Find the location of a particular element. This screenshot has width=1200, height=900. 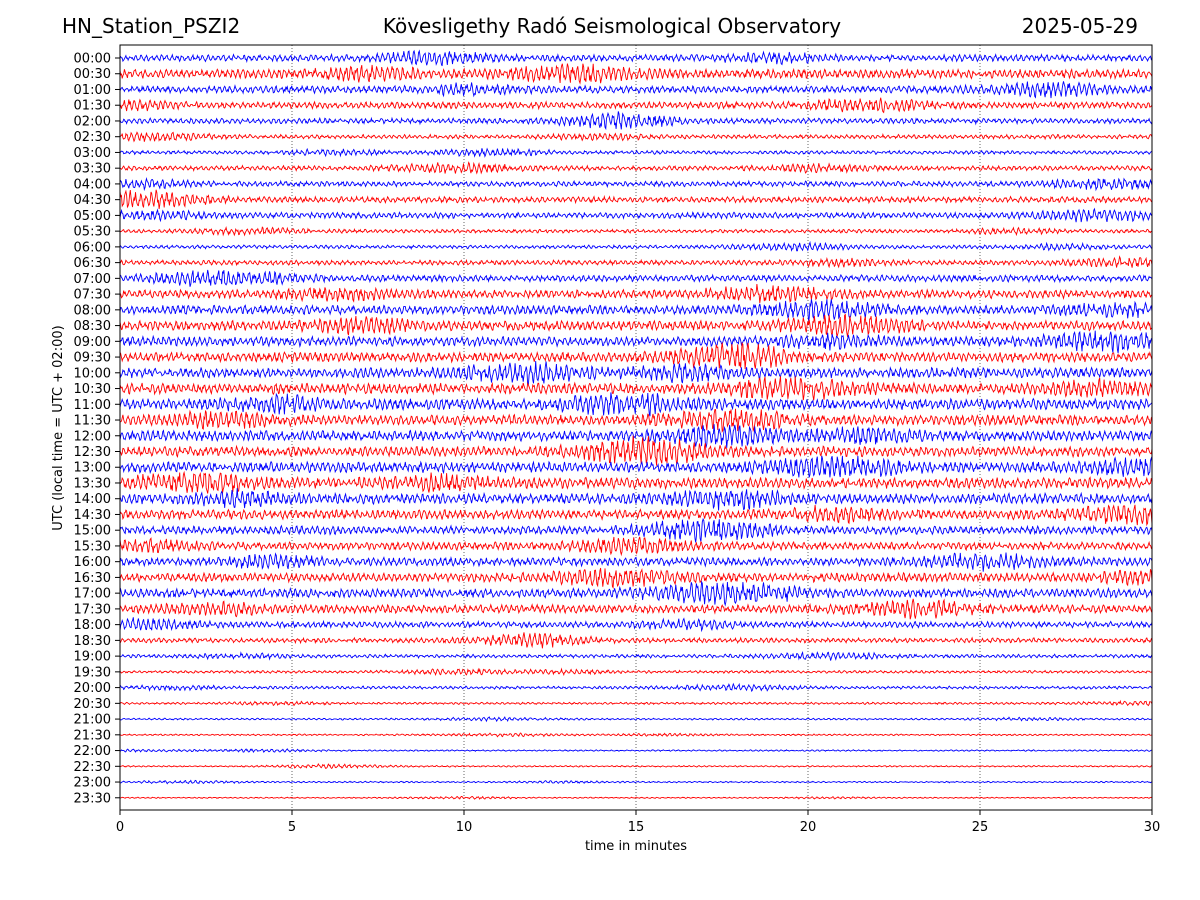

y-tick-label: 09:00 is located at coordinates (92, 342).